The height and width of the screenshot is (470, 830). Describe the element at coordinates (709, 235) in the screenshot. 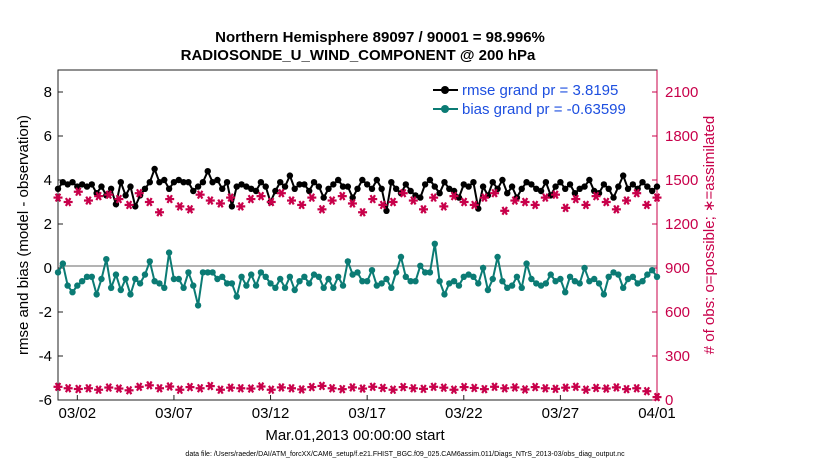

I see `y-axis-right-label: # of obs: o=possible; ∗=assimilated` at that location.